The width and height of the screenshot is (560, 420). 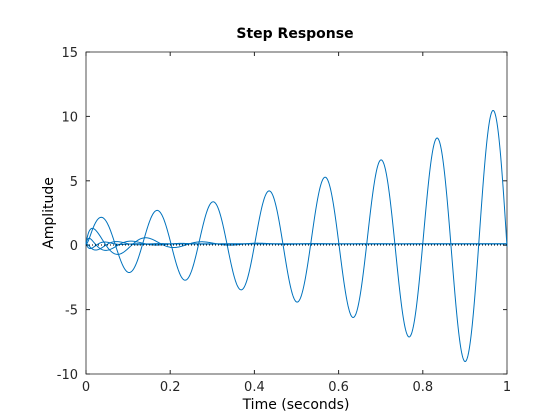 What do you see at coordinates (71, 311) in the screenshot?
I see `y-tick-label: -5` at bounding box center [71, 311].